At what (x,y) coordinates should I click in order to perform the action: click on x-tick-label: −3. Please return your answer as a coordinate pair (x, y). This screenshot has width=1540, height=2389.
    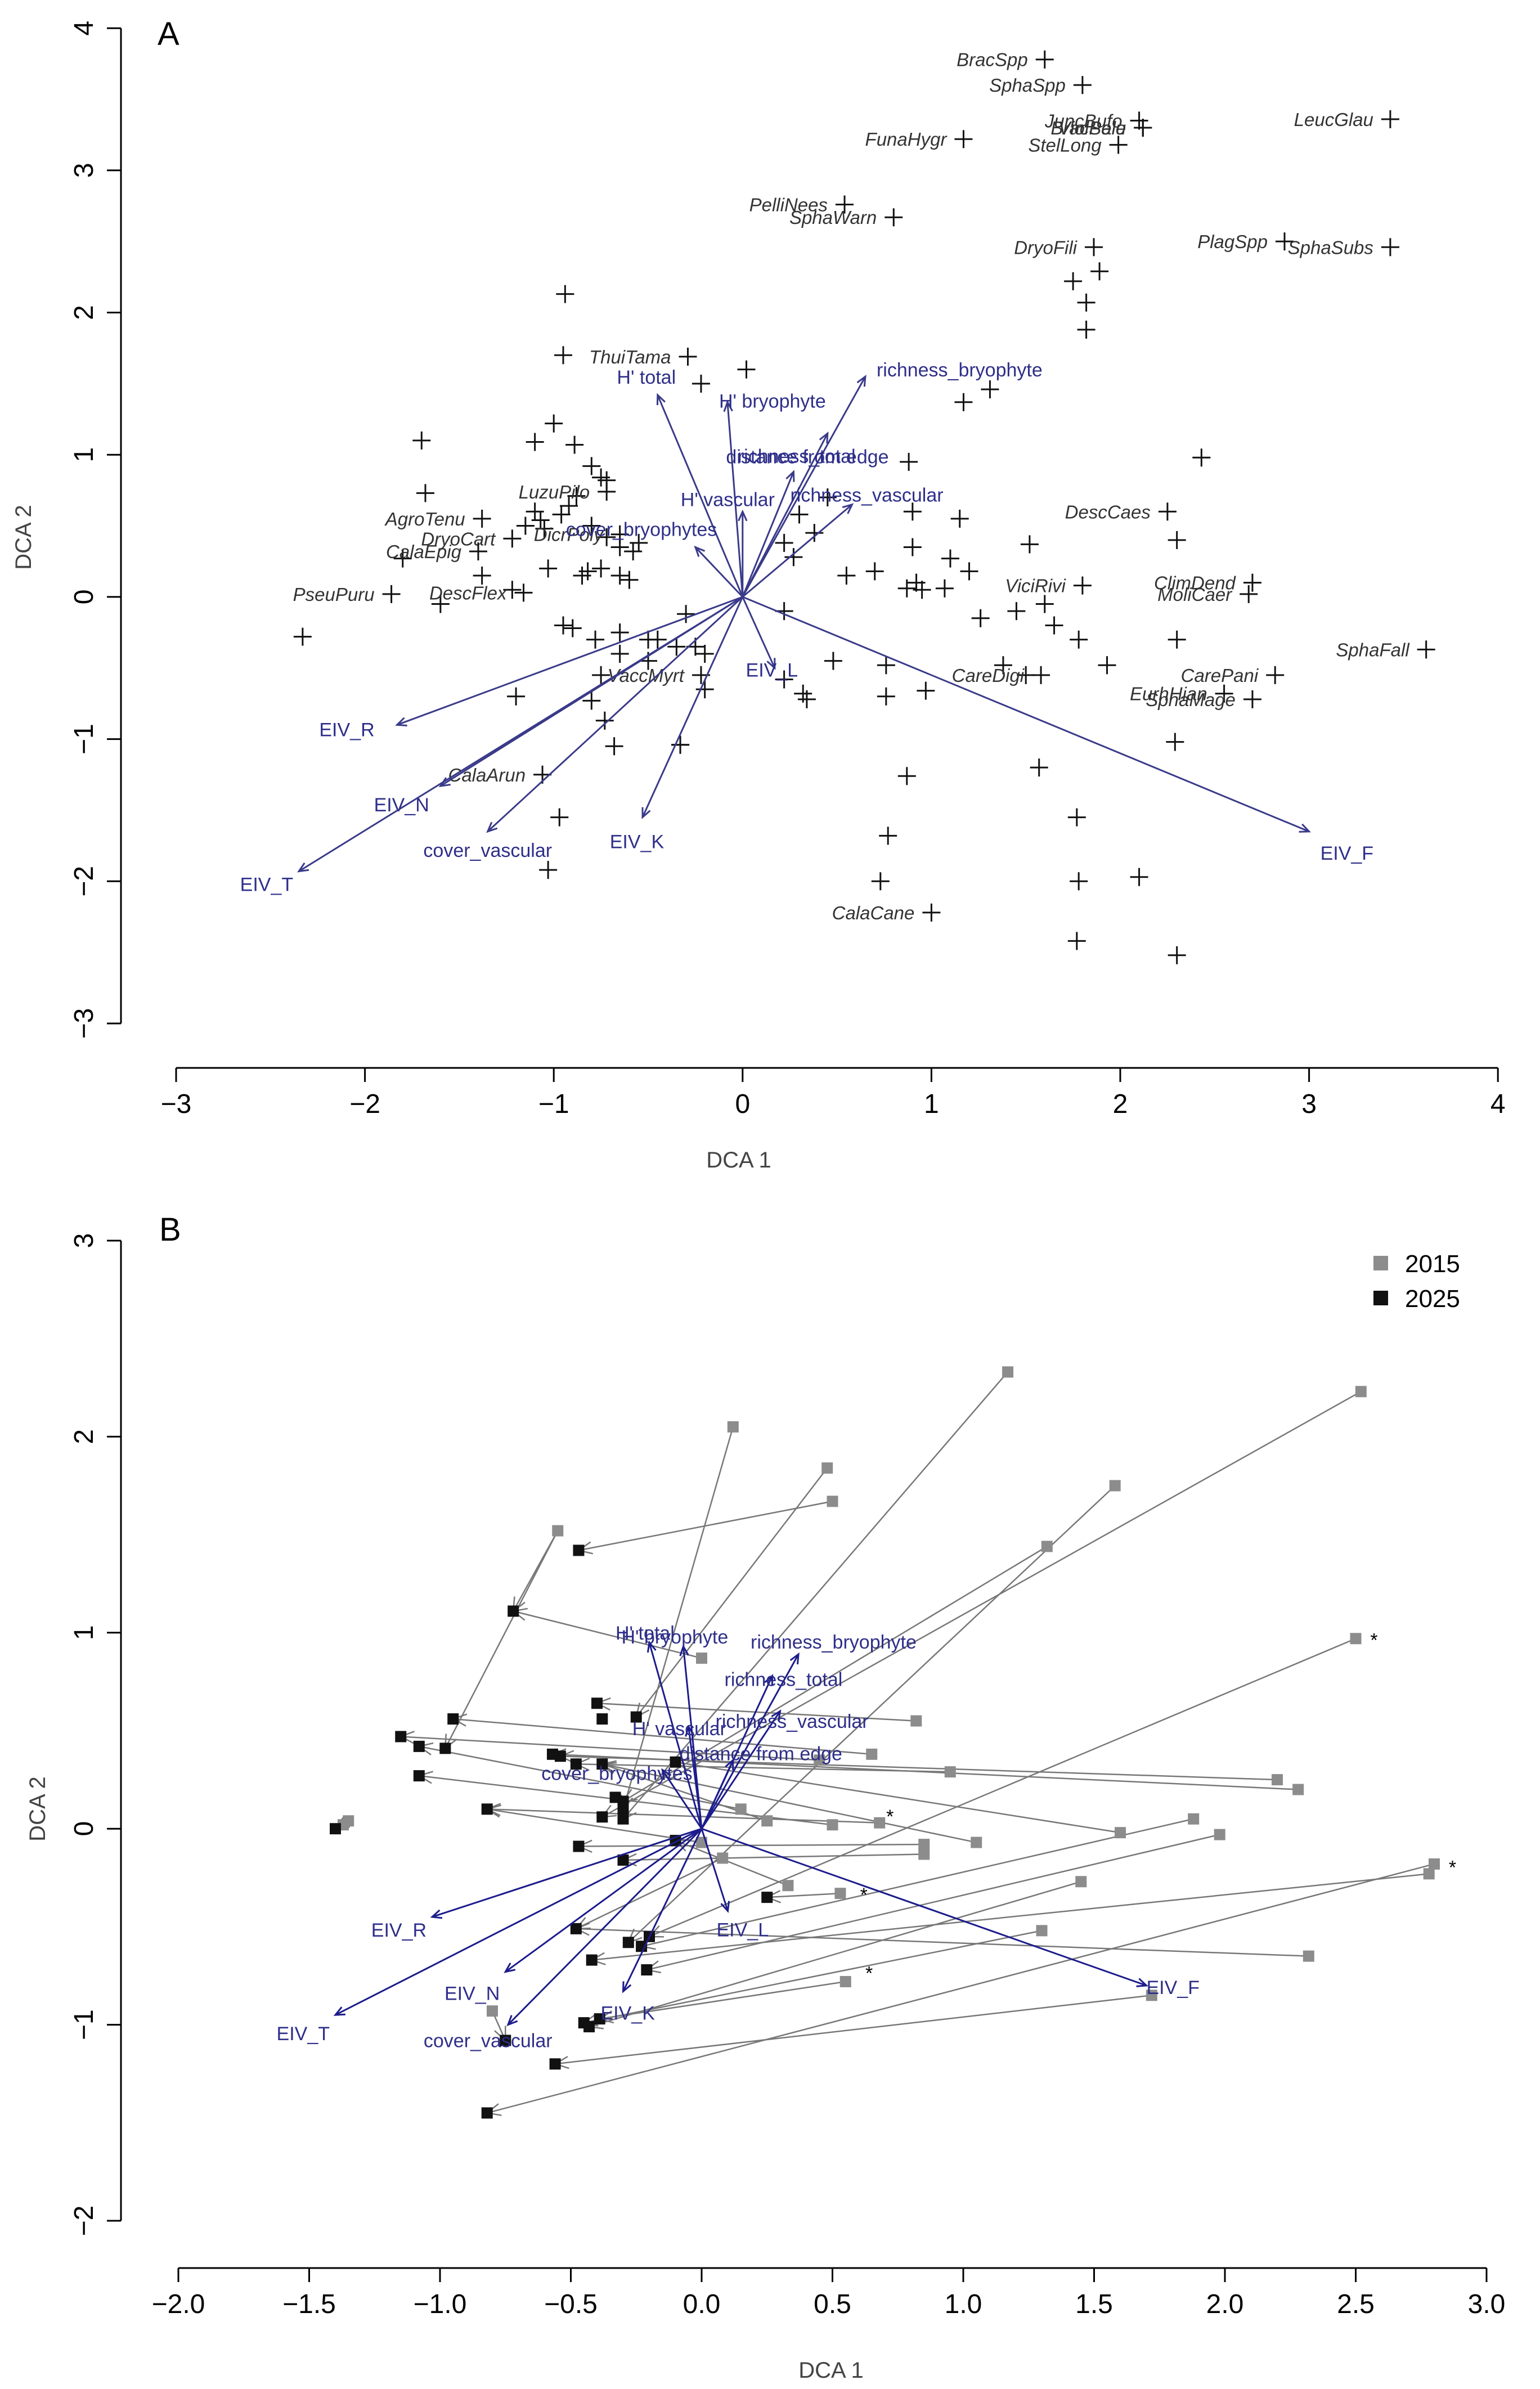
    Looking at the image, I should click on (176, 1104).